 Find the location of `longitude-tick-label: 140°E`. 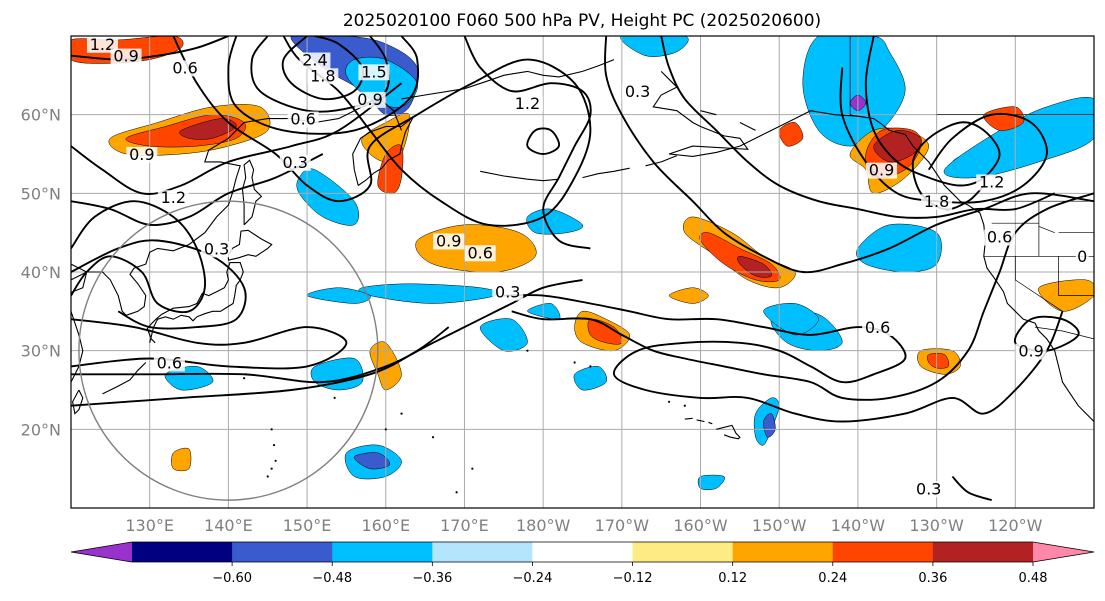

longitude-tick-label: 140°E is located at coordinates (228, 525).